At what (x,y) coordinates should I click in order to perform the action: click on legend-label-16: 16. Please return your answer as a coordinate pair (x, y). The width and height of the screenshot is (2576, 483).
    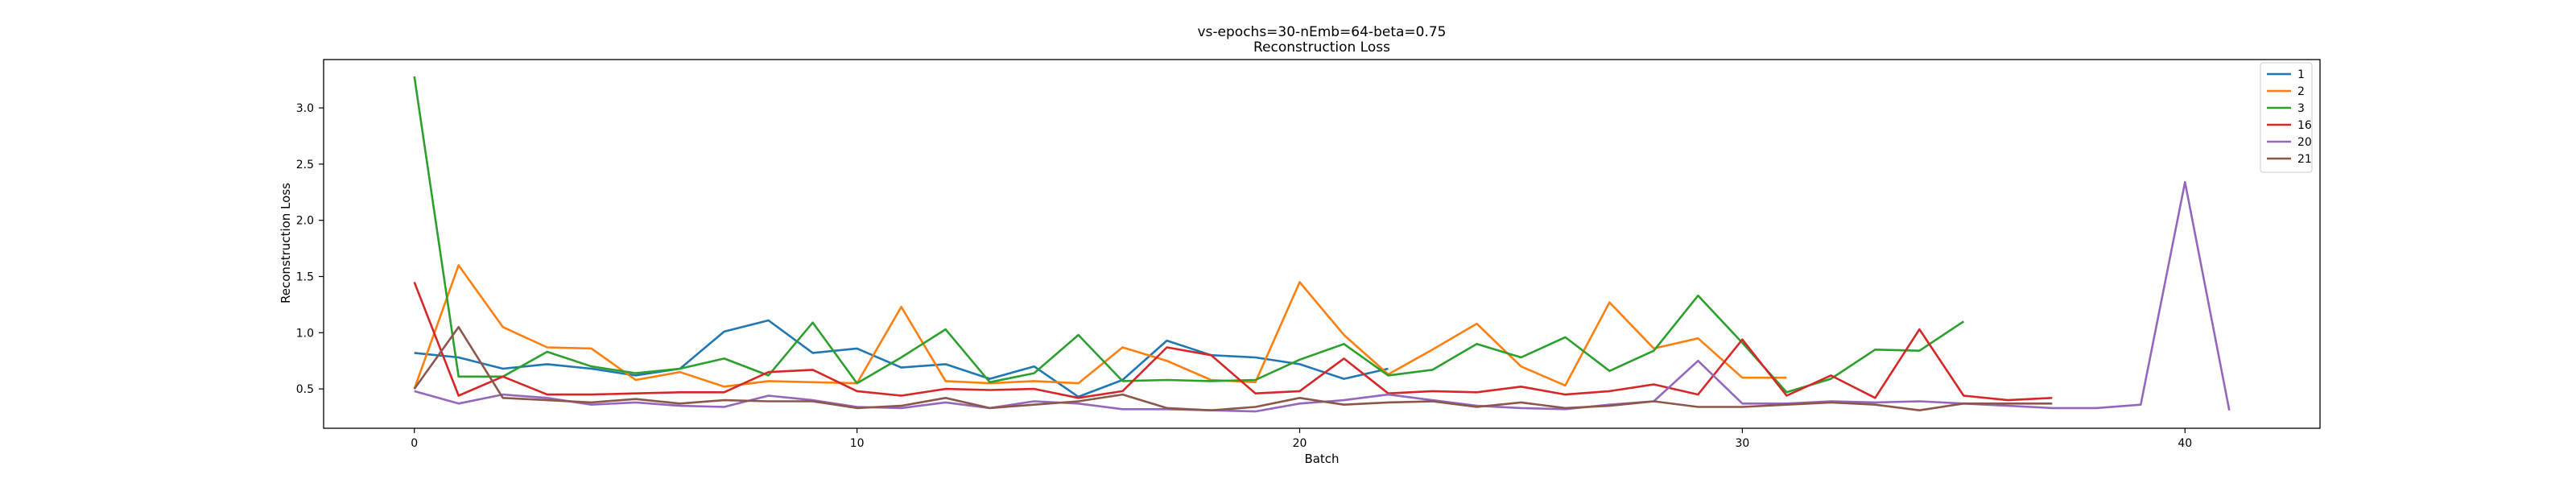
    Looking at the image, I should click on (2304, 126).